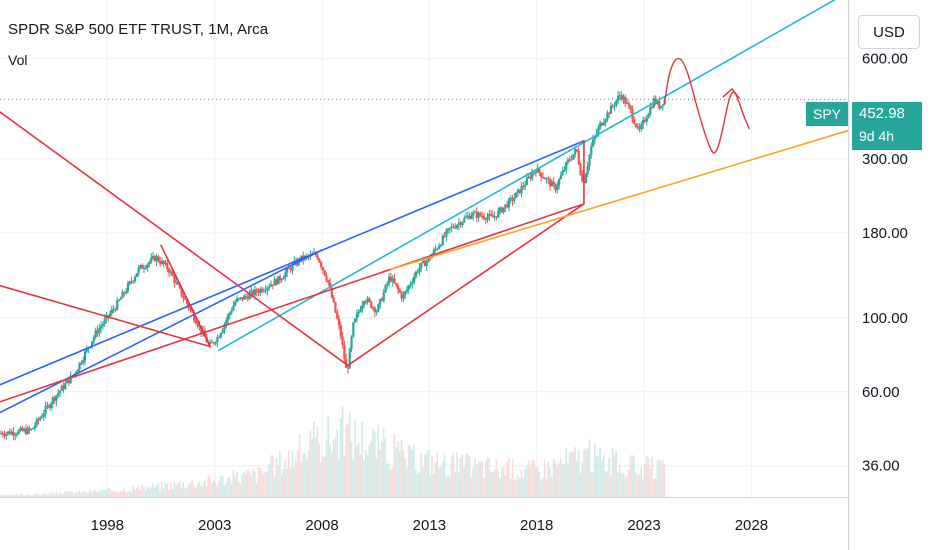 This screenshot has height=550, width=932. What do you see at coordinates (18, 60) in the screenshot?
I see `volume-legend: Vol` at bounding box center [18, 60].